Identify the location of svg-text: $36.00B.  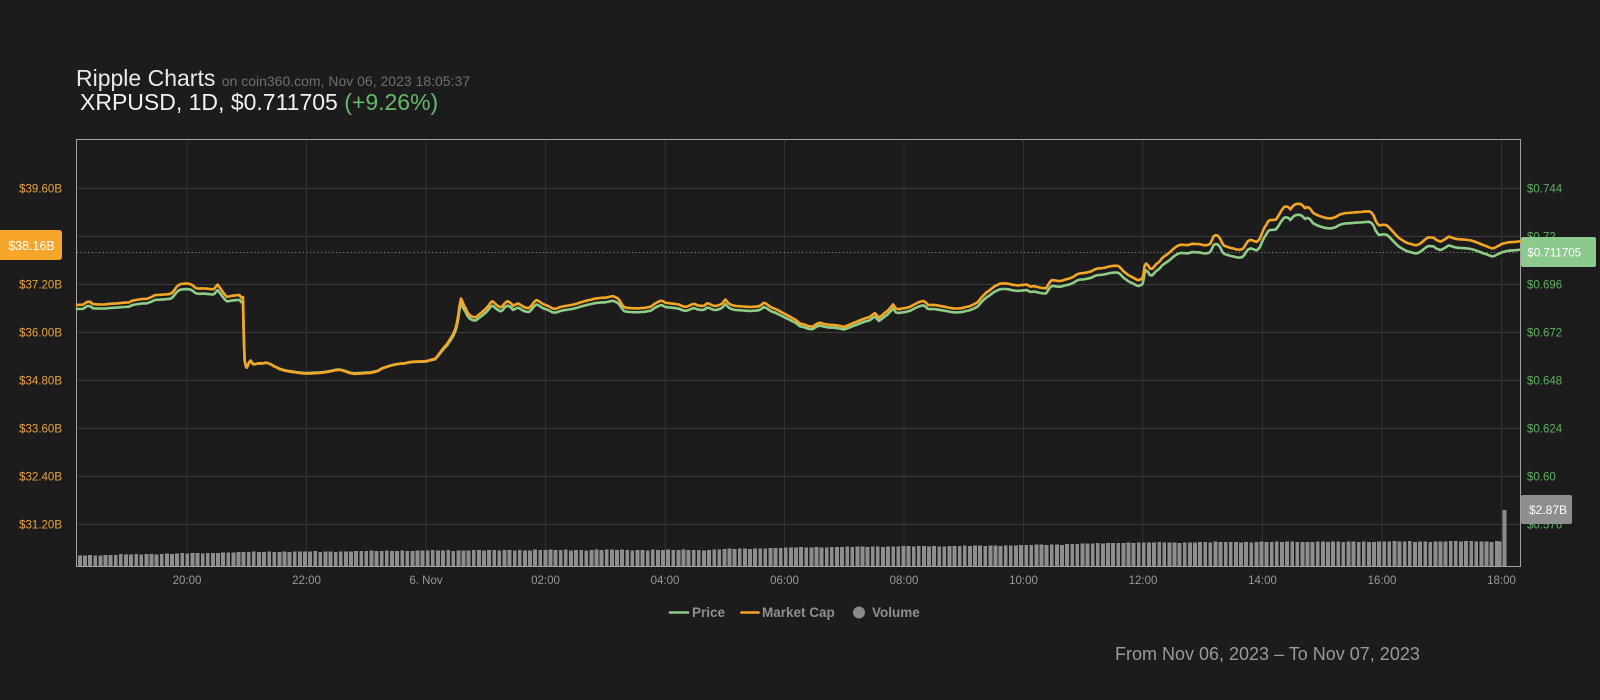
(40, 334).